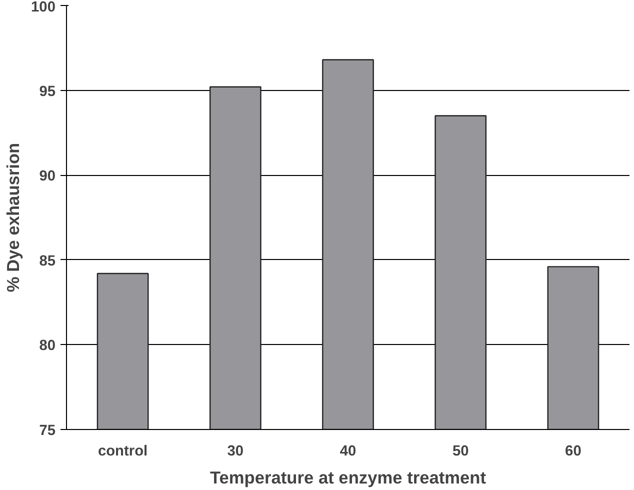 Image resolution: width=634 pixels, height=490 pixels. I want to click on y-tick-label: 75, so click(47, 431).